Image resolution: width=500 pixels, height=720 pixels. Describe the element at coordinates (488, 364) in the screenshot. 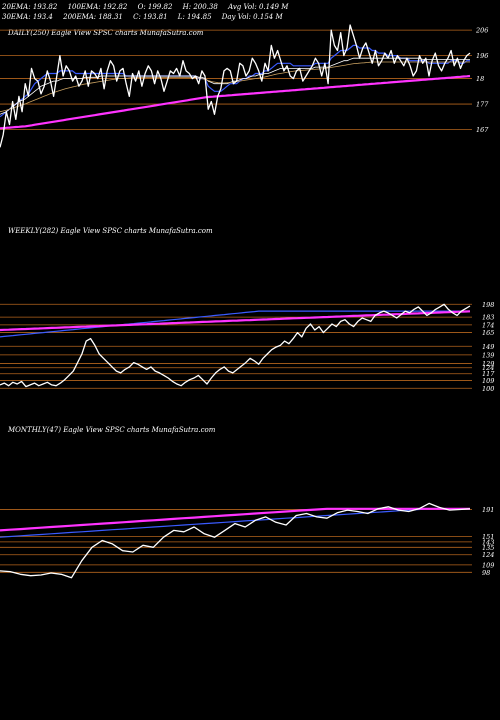

I see `weekly-tick-label: 129` at that location.